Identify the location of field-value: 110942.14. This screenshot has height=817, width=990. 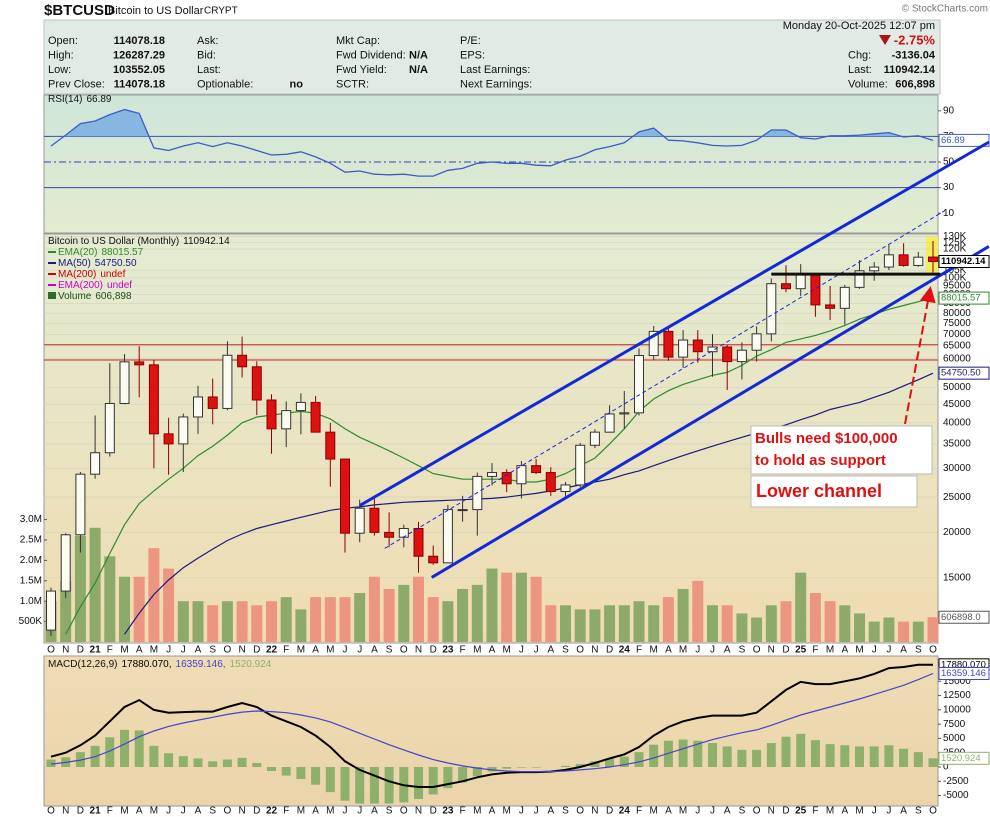
(910, 70).